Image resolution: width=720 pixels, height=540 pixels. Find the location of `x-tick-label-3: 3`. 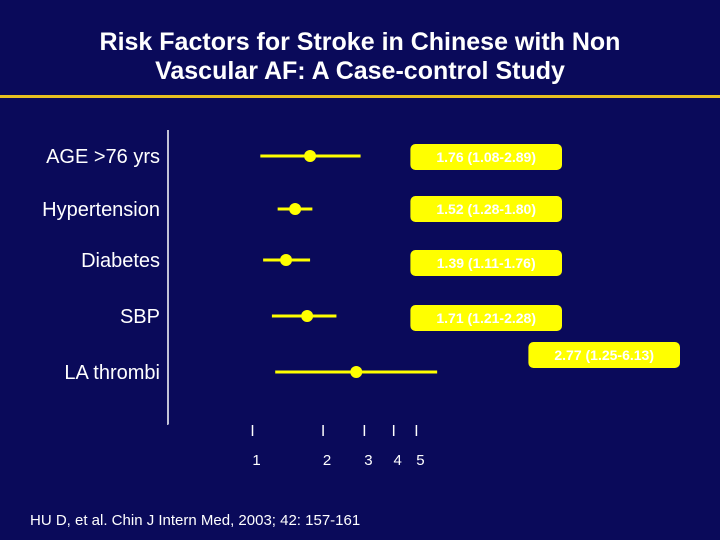

x-tick-label-3: 3 is located at coordinates (368, 460).